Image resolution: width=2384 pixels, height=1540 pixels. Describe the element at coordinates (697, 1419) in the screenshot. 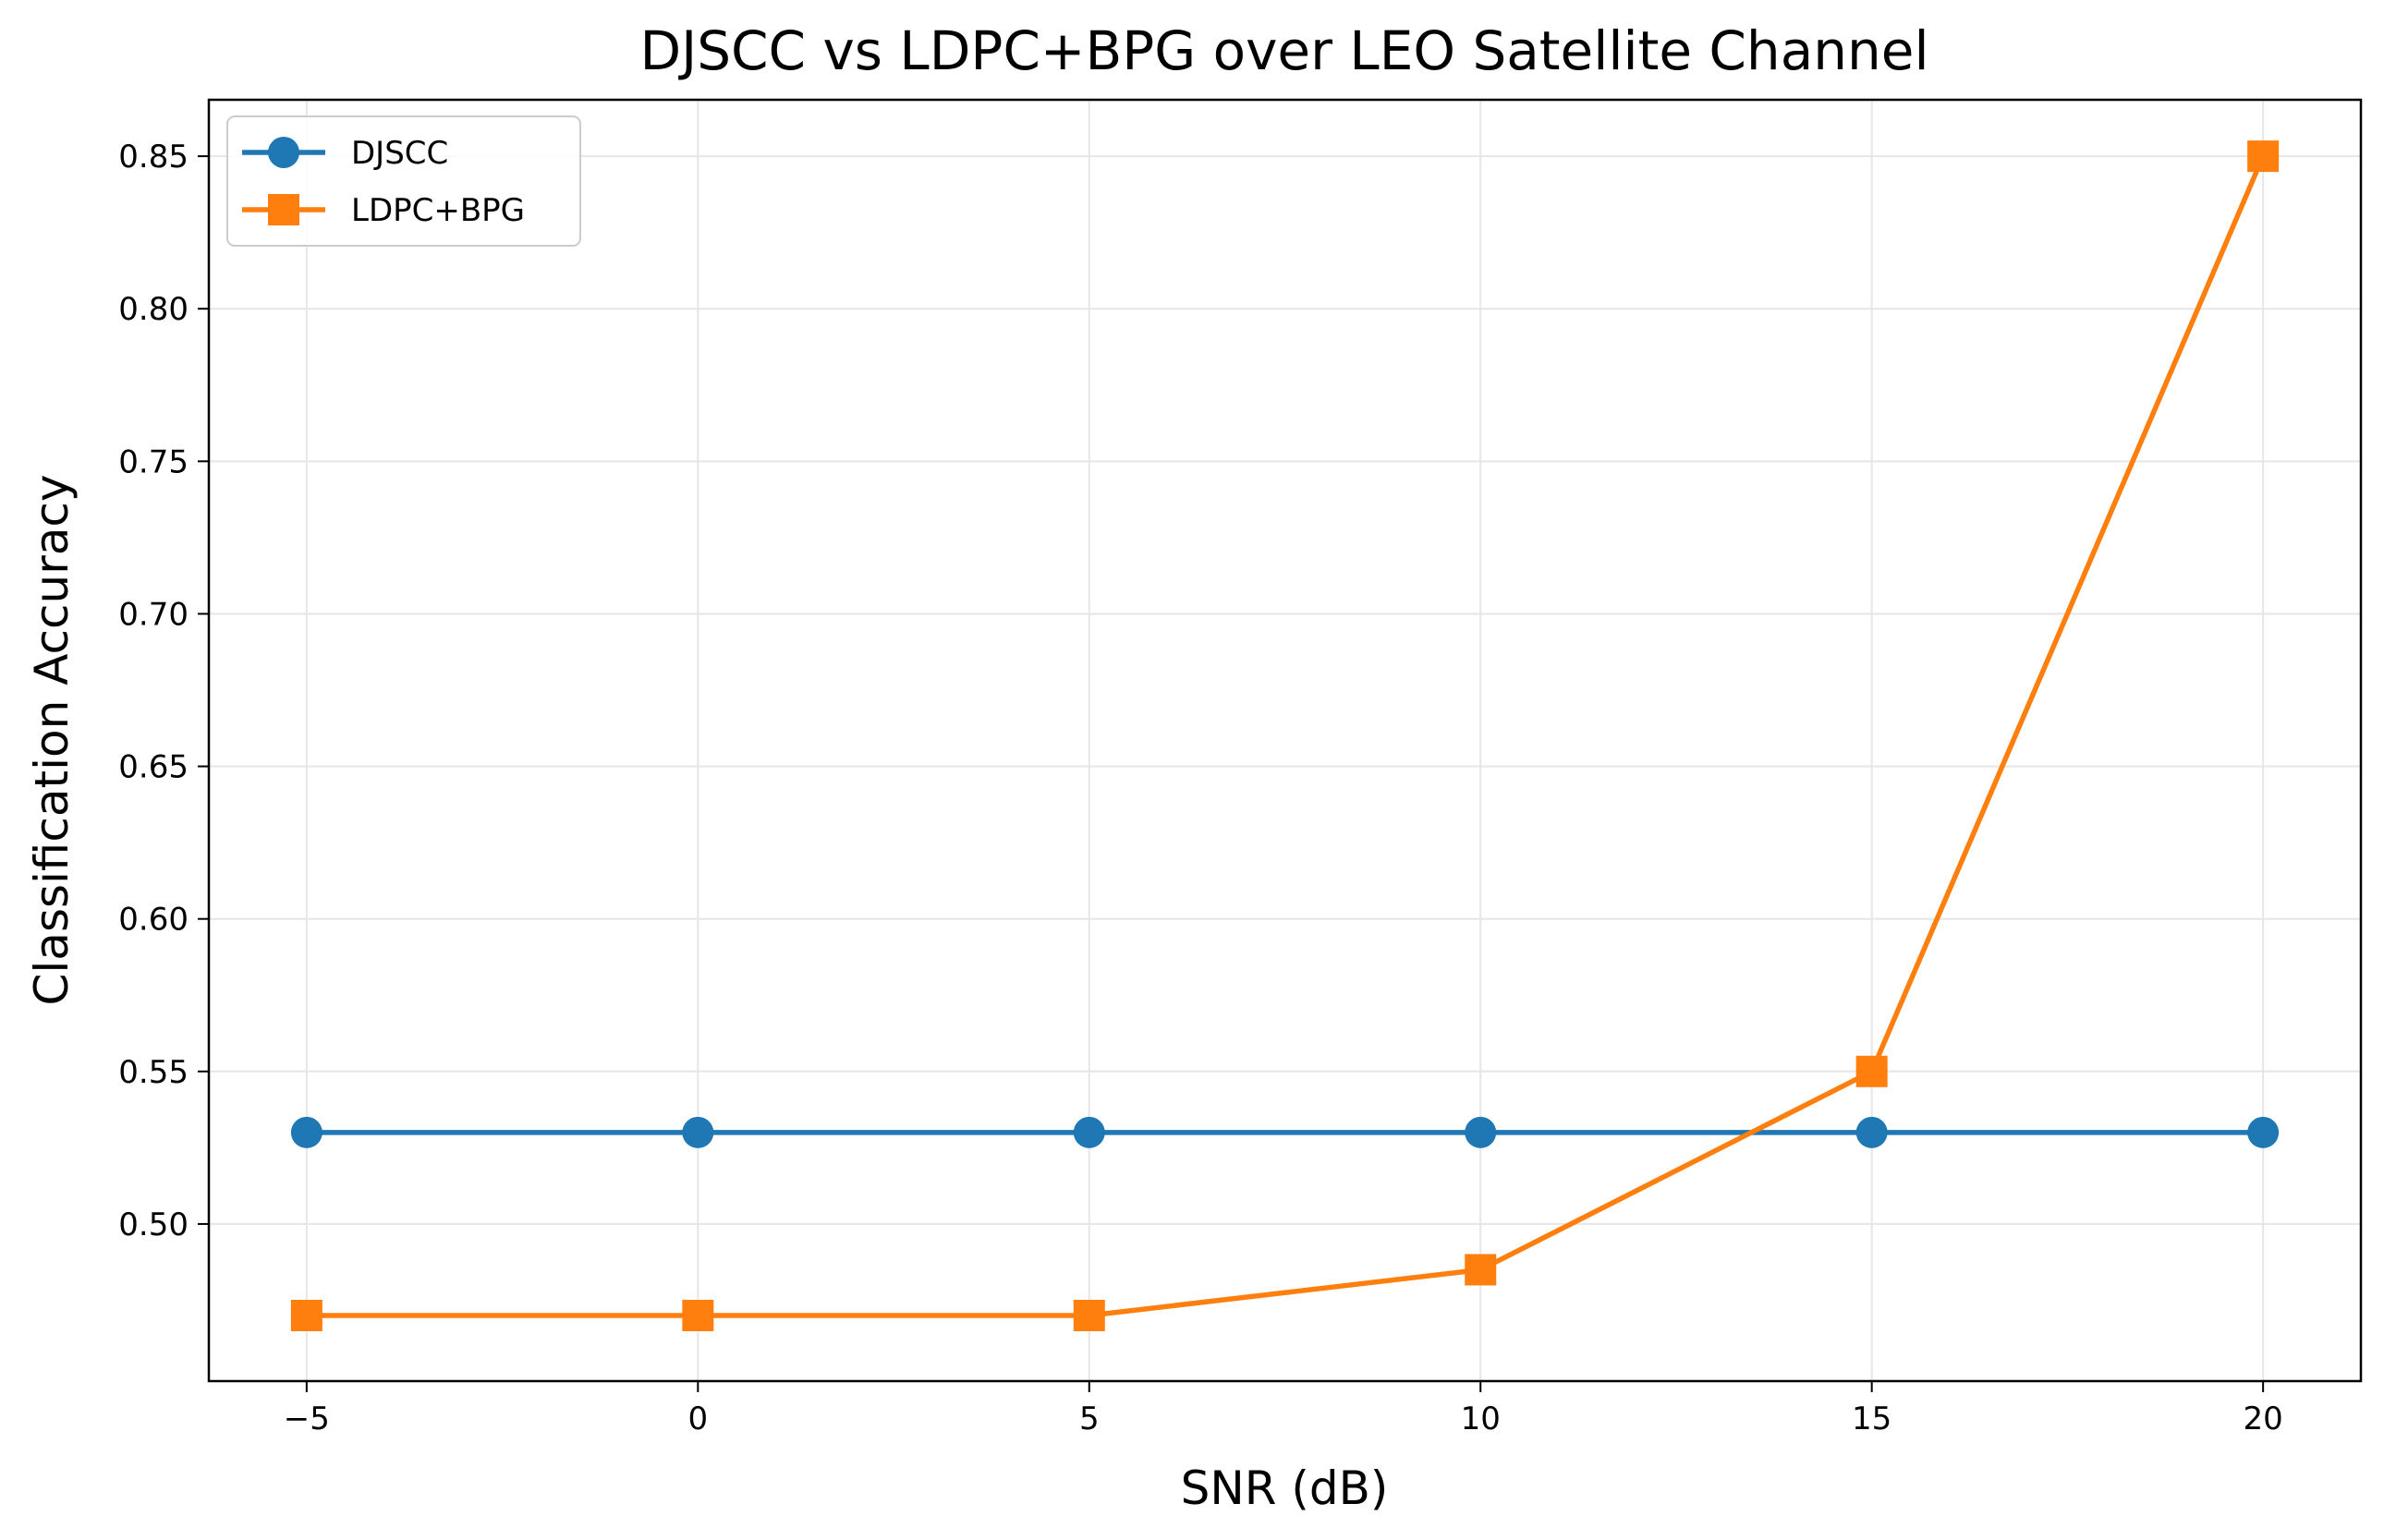

I see `x-tick-label: 0` at that location.